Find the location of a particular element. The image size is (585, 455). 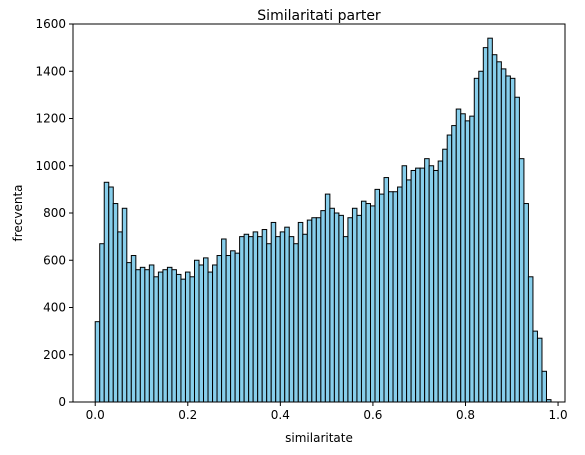

y-axis: 0 200 400 600 800 1000 1200 1400 1600 is located at coordinates (54, 213).